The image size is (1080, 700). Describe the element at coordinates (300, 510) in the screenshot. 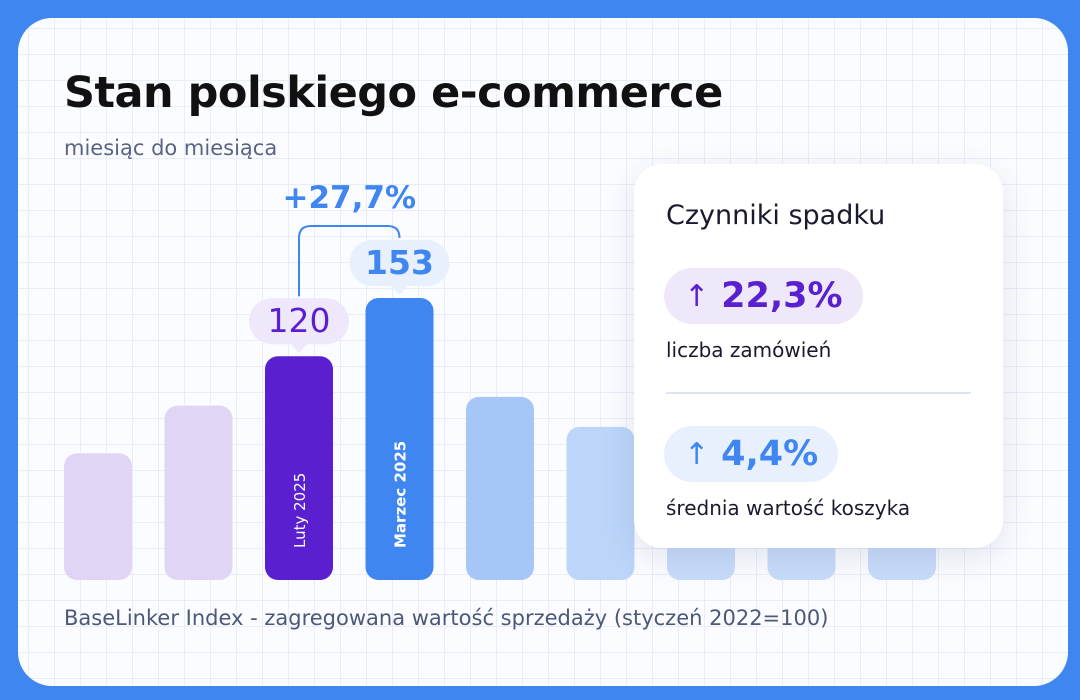

I see `bar-category-label: Luty 2025` at that location.